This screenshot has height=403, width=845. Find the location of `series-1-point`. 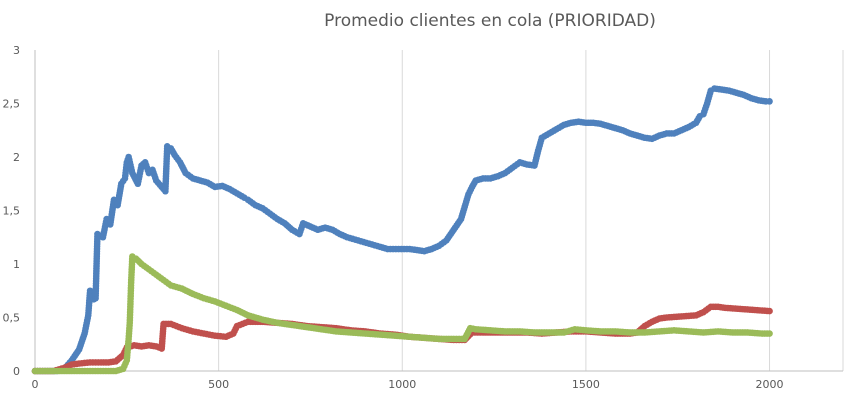

series-1-point is located at coordinates (769, 101).